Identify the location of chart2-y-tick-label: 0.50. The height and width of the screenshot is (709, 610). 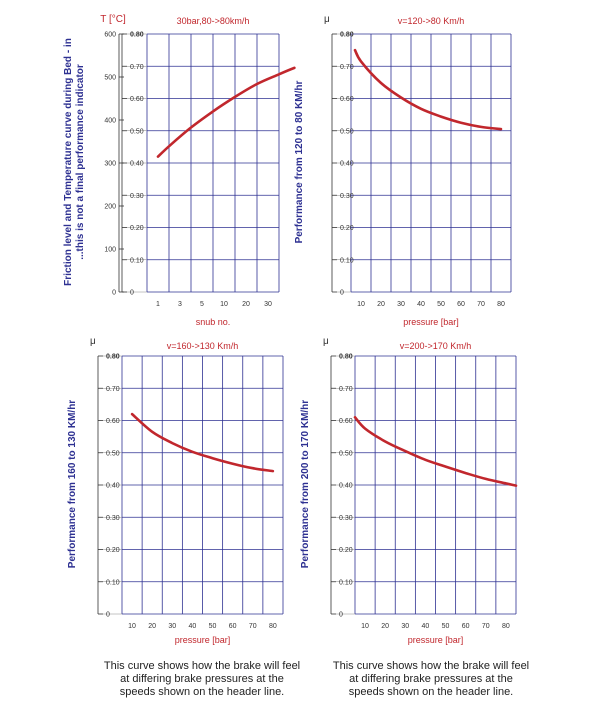
(347, 131).